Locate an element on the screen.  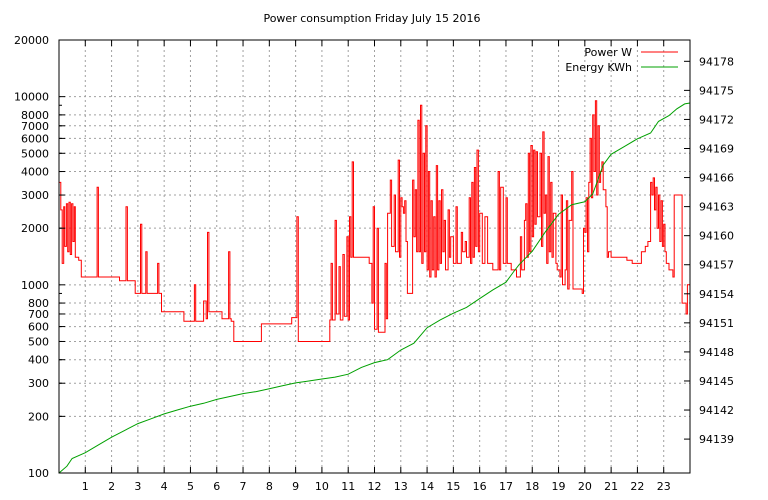
x-tick-label: 2 is located at coordinates (111, 486).